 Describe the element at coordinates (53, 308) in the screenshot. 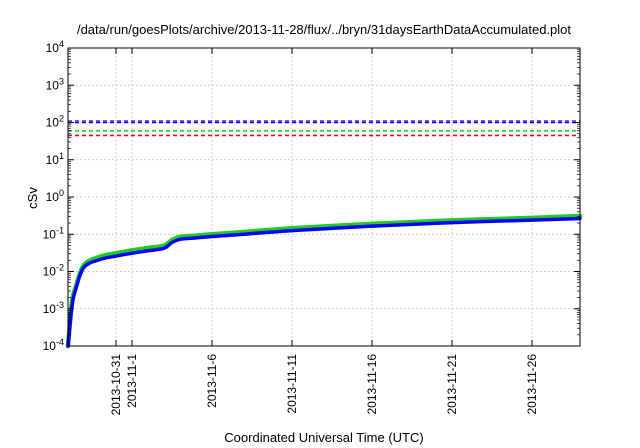

I see `y-tick-label: 10⁻³` at that location.